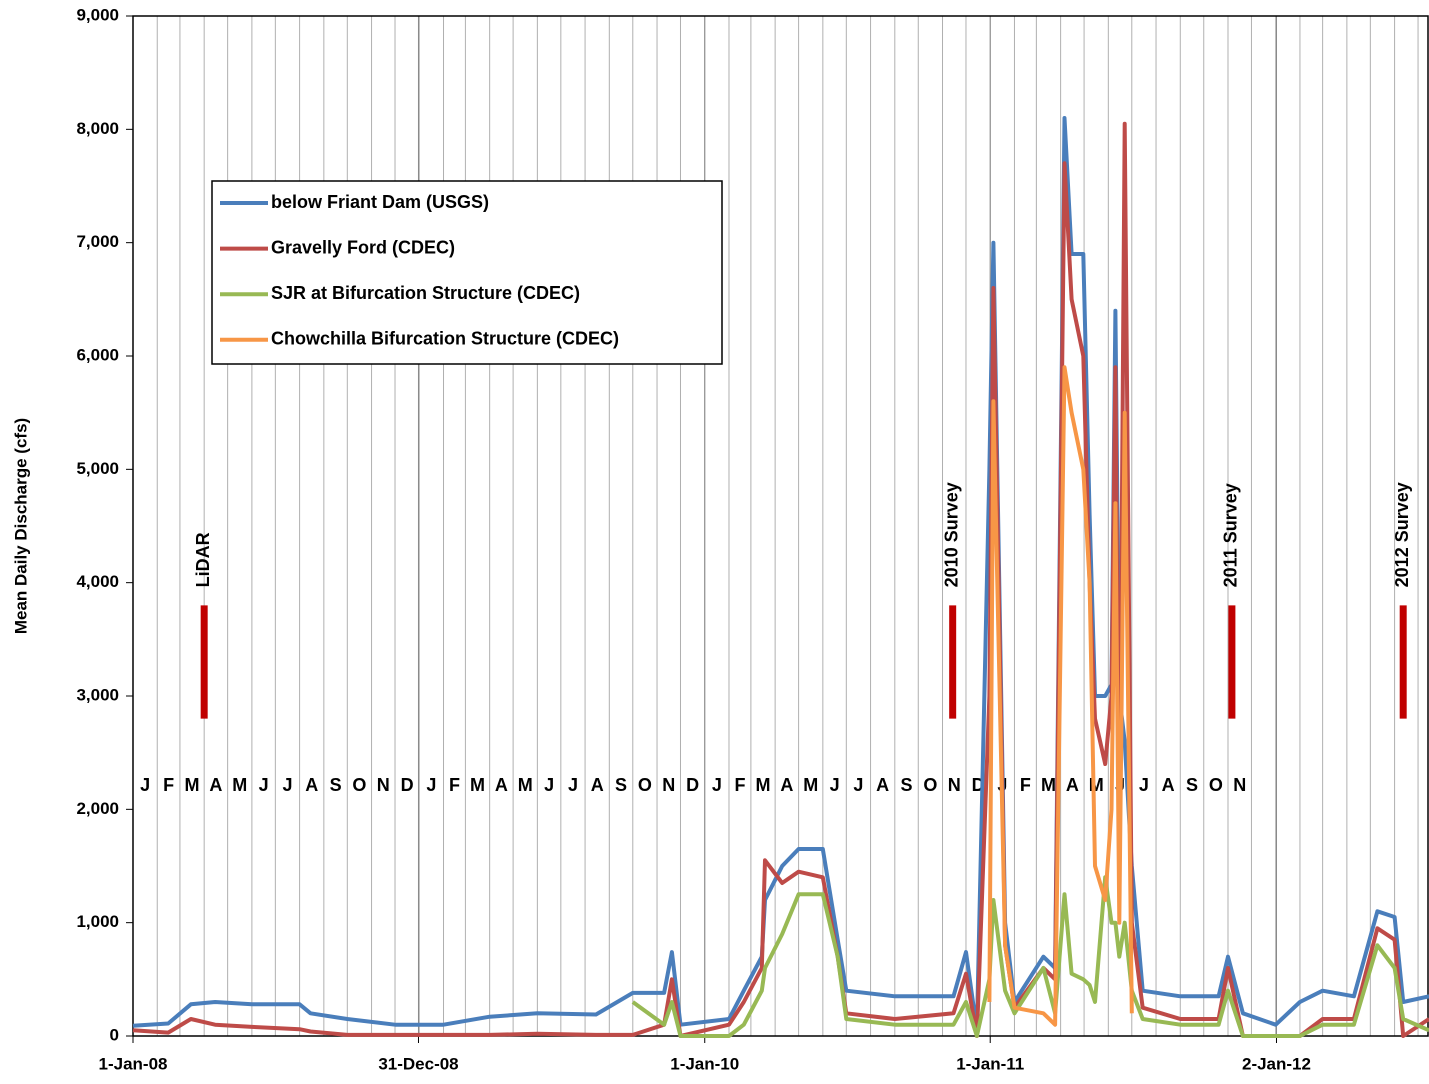  I want to click on x-tick-label: 2-Jan-12, so click(1276, 1063).